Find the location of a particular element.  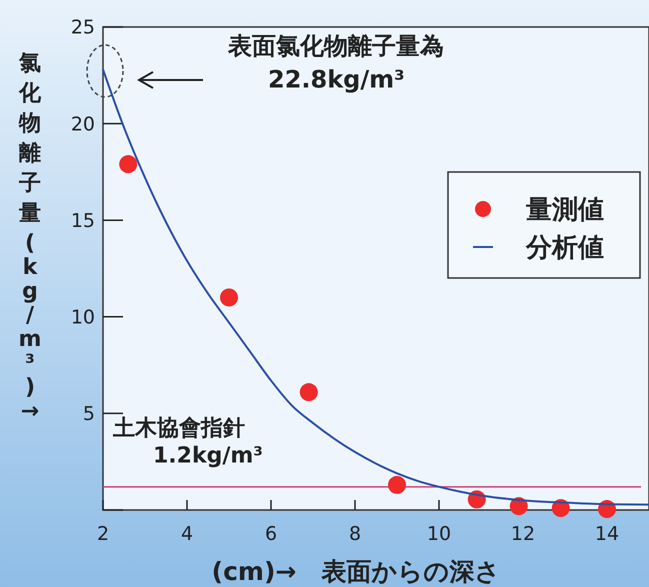

text: 氯化物離子量 (kg/m³)→ is located at coordinates (30, 237).